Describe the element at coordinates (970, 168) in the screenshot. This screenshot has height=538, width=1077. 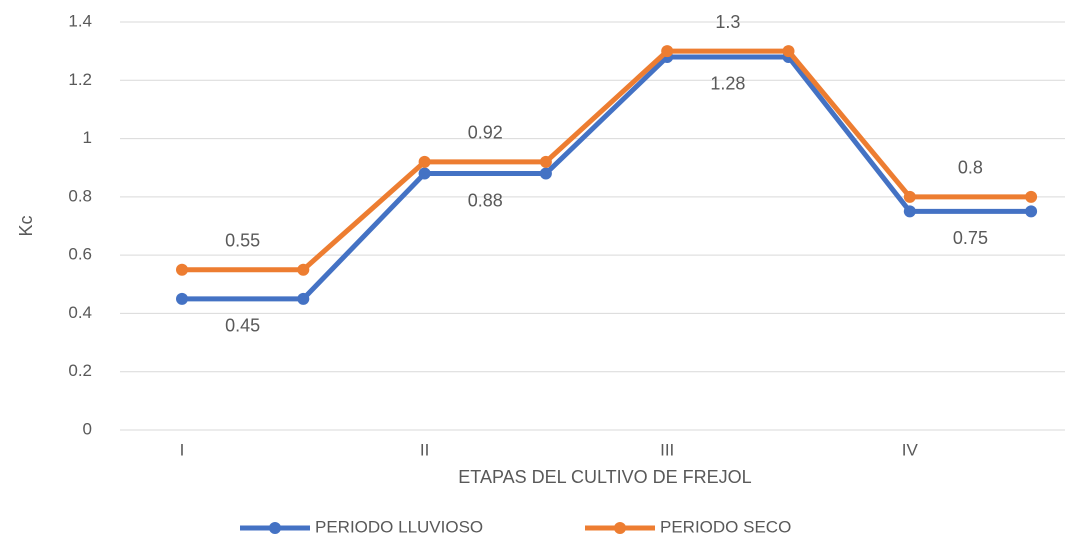
I see `data-label: 0.8` at that location.